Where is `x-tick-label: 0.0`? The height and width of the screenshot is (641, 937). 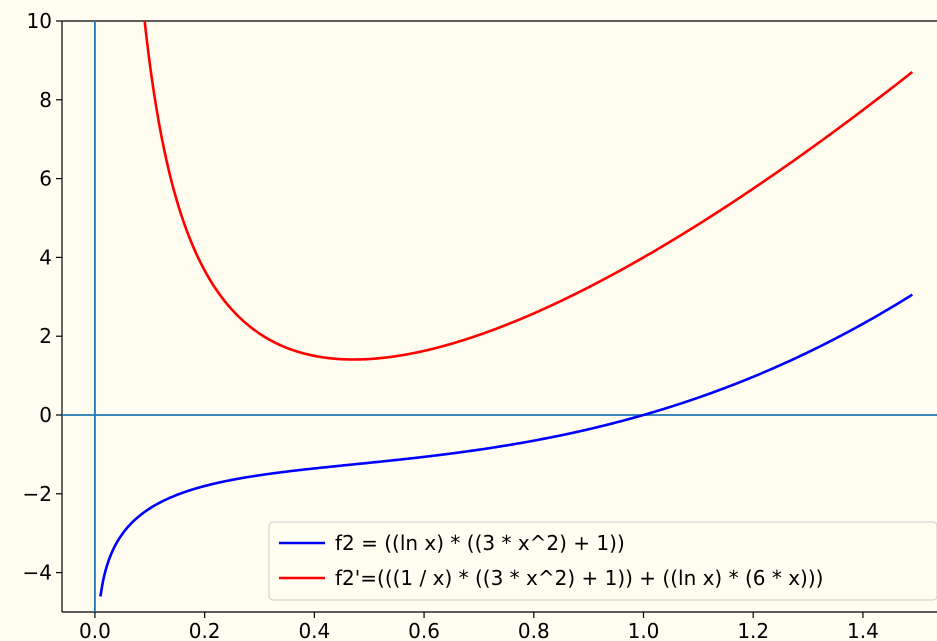 x-tick-label: 0.0 is located at coordinates (95, 630).